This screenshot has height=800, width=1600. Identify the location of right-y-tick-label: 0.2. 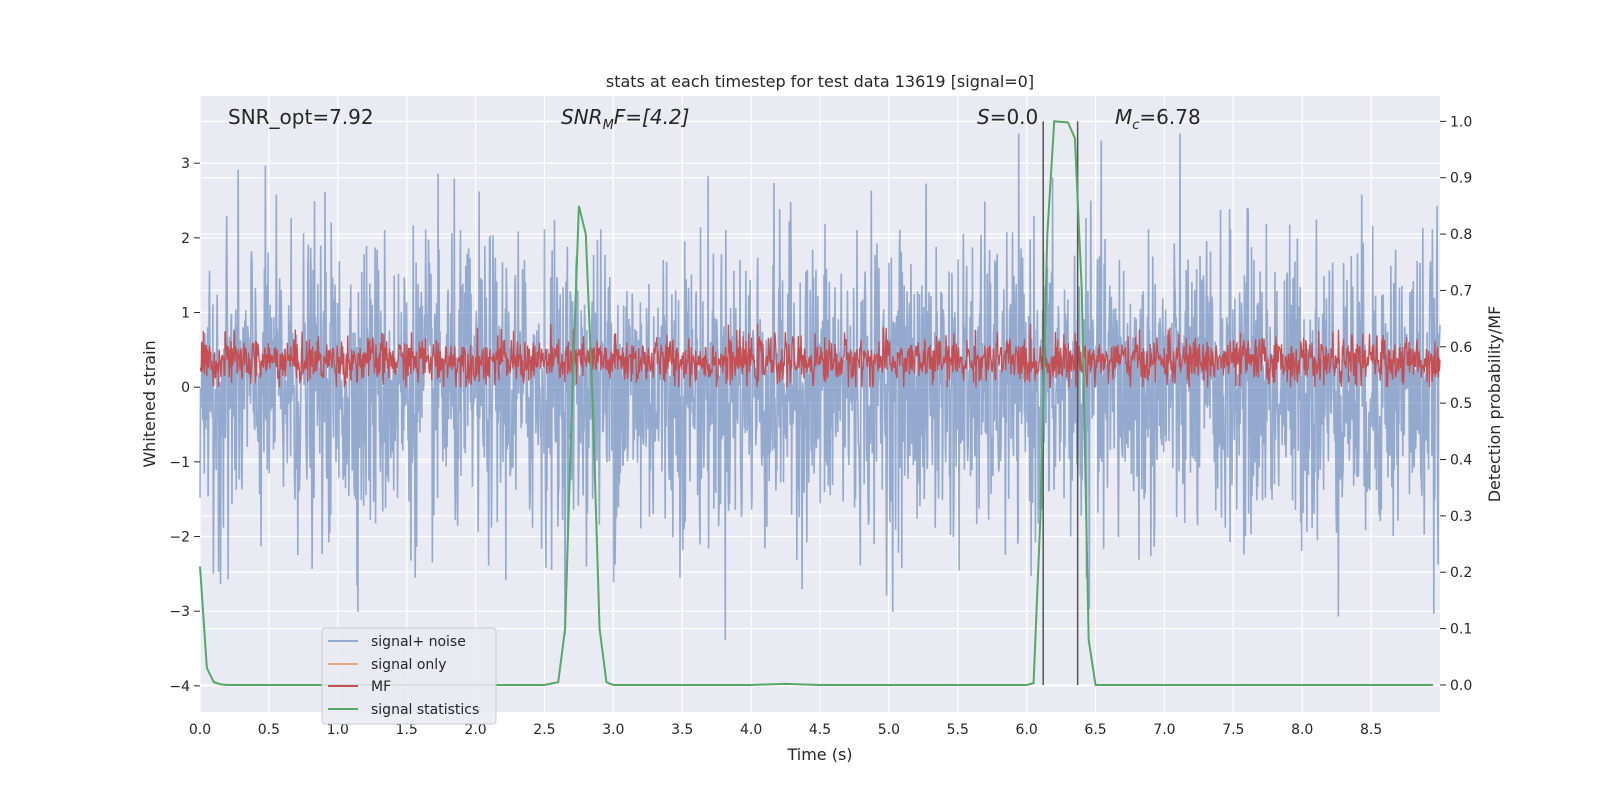
(1461, 573).